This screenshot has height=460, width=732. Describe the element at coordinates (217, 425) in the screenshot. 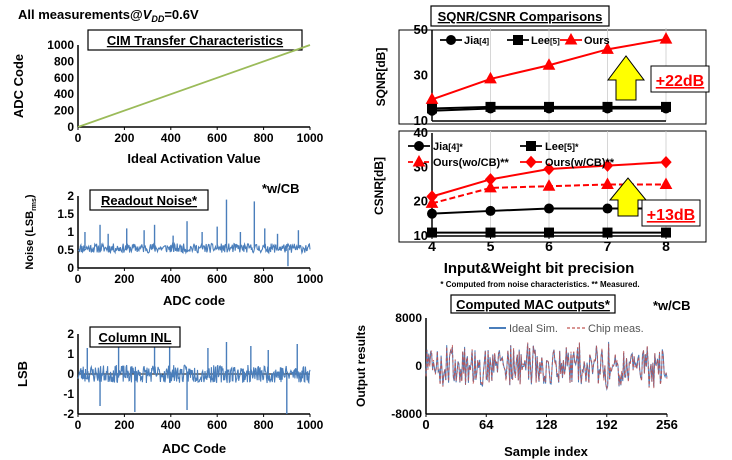

I see `inl-xtick-label: 600` at that location.